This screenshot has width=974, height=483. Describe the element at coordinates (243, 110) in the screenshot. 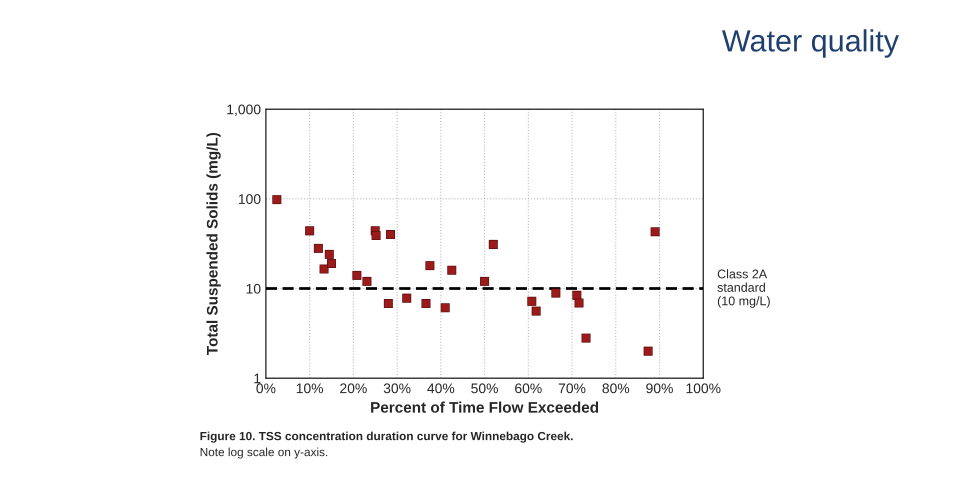

I see `y-tick-label: 1,000` at that location.